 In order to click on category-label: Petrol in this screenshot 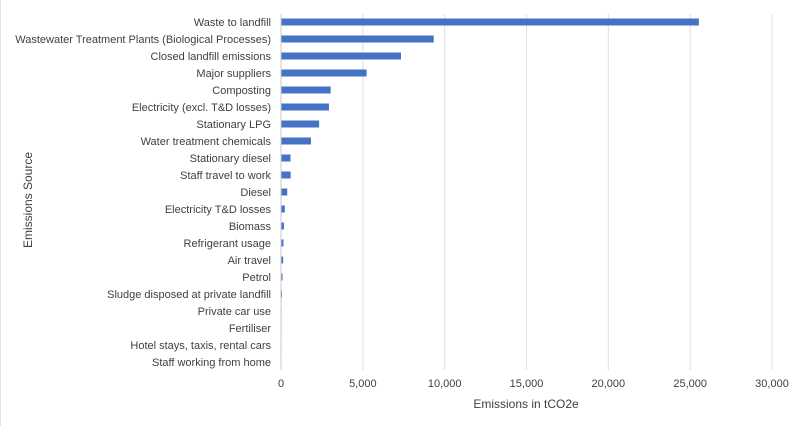, I will do `click(256, 278)`.